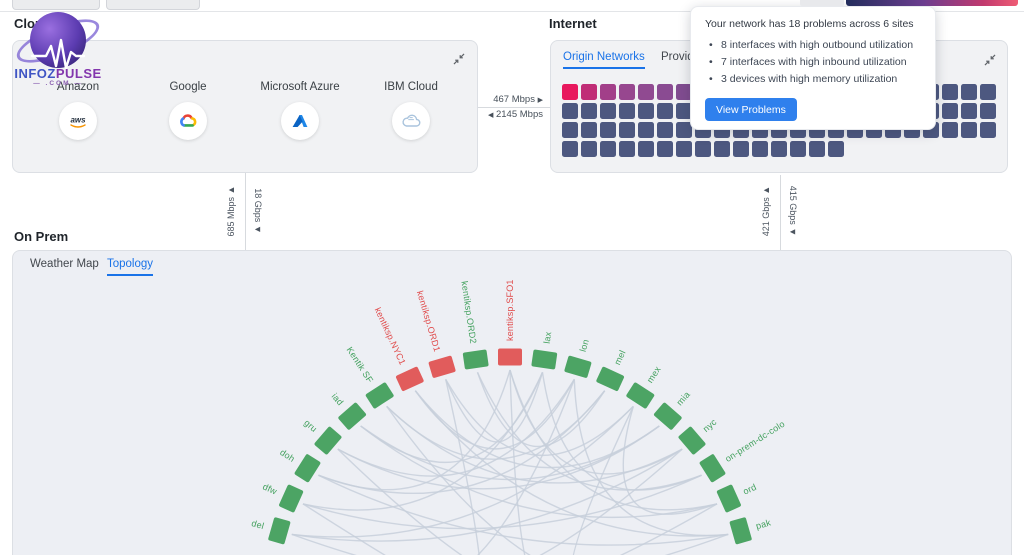 The height and width of the screenshot is (555, 1024). What do you see at coordinates (754, 441) in the screenshot?
I see `topology-node-label: on-prem-dc-colo` at bounding box center [754, 441].